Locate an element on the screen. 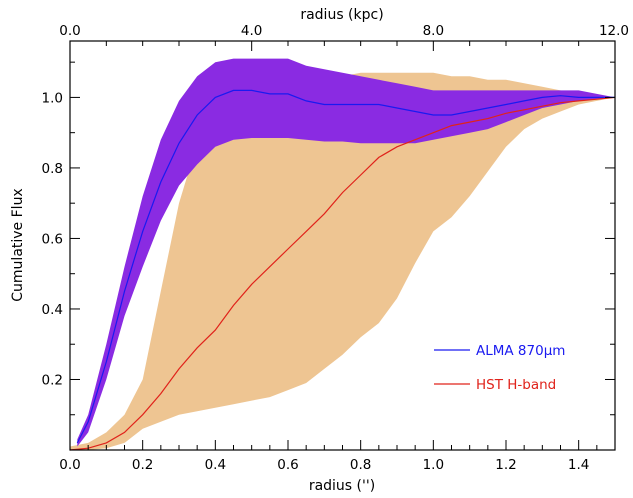 This screenshot has width=633, height=498. top-x-axis-title: radius (kpc) is located at coordinates (341, 15).